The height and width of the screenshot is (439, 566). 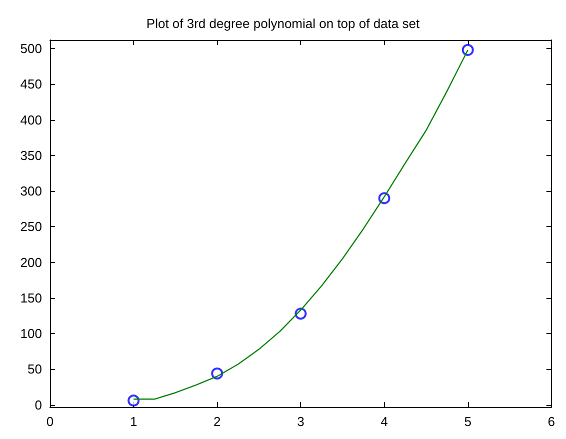 What do you see at coordinates (31, 298) in the screenshot?
I see `y-tick-label: 150` at bounding box center [31, 298].